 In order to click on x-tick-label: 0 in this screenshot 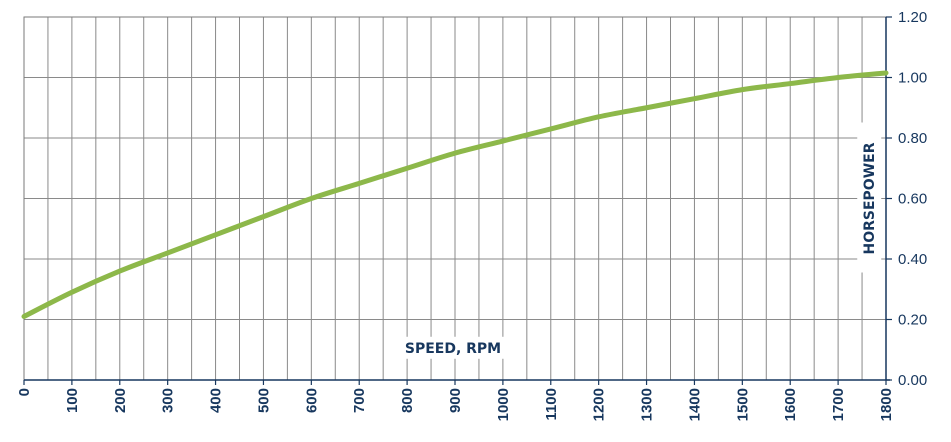, I will do `click(24, 392)`.